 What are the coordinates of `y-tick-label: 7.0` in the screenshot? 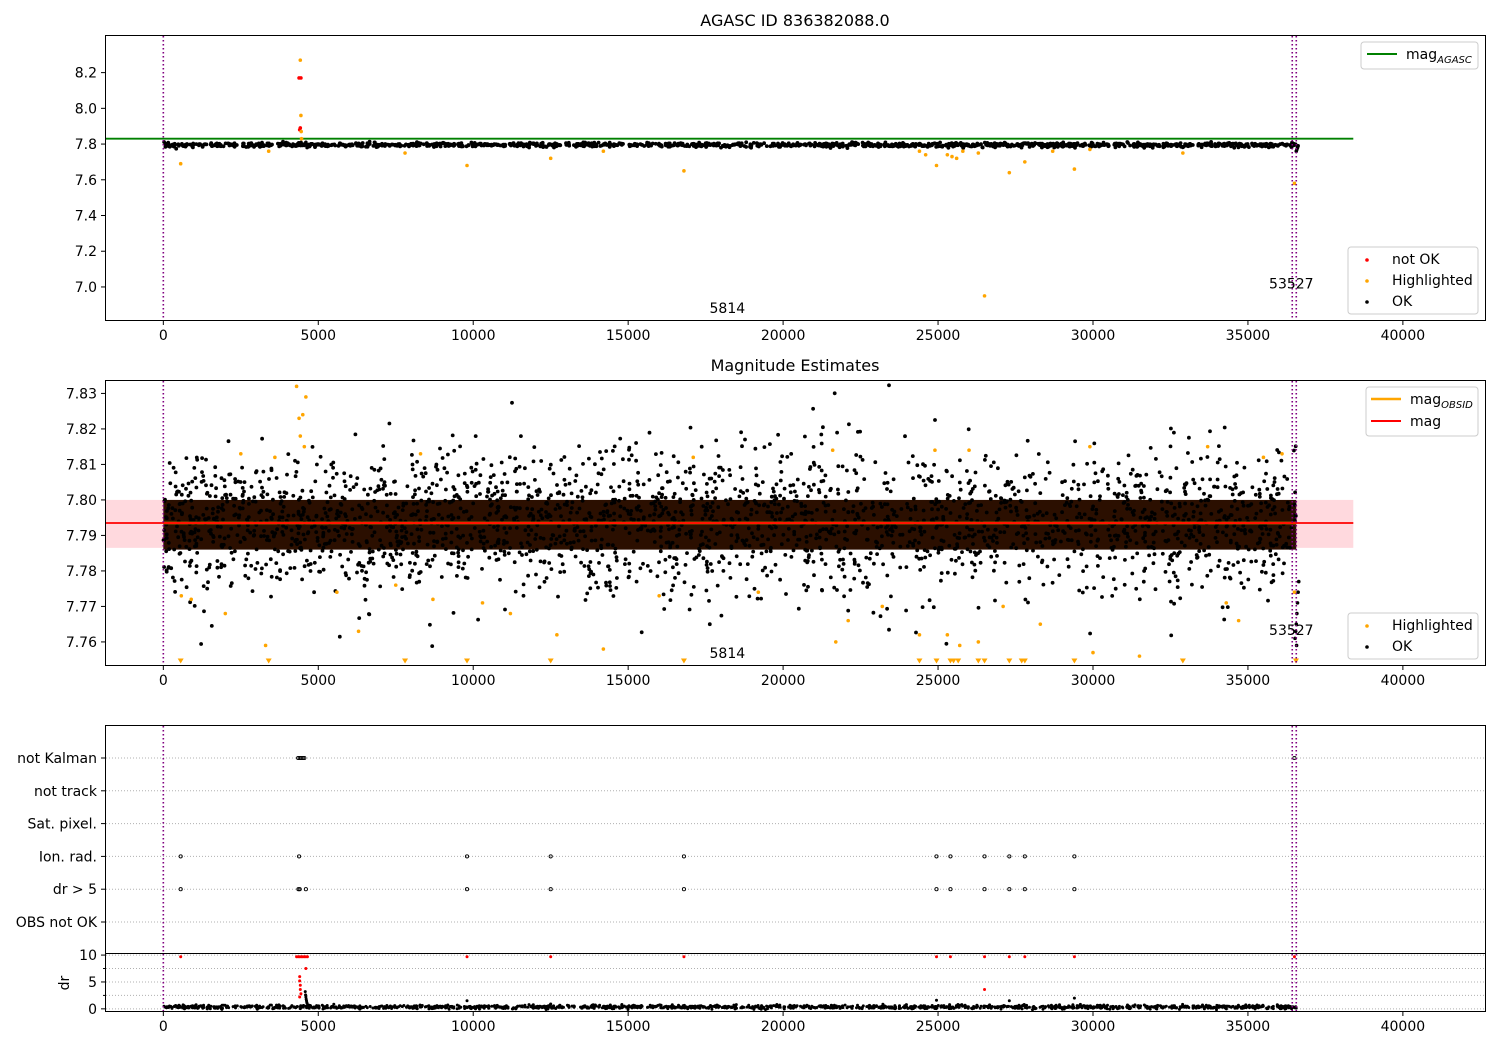 It's located at (86, 288).